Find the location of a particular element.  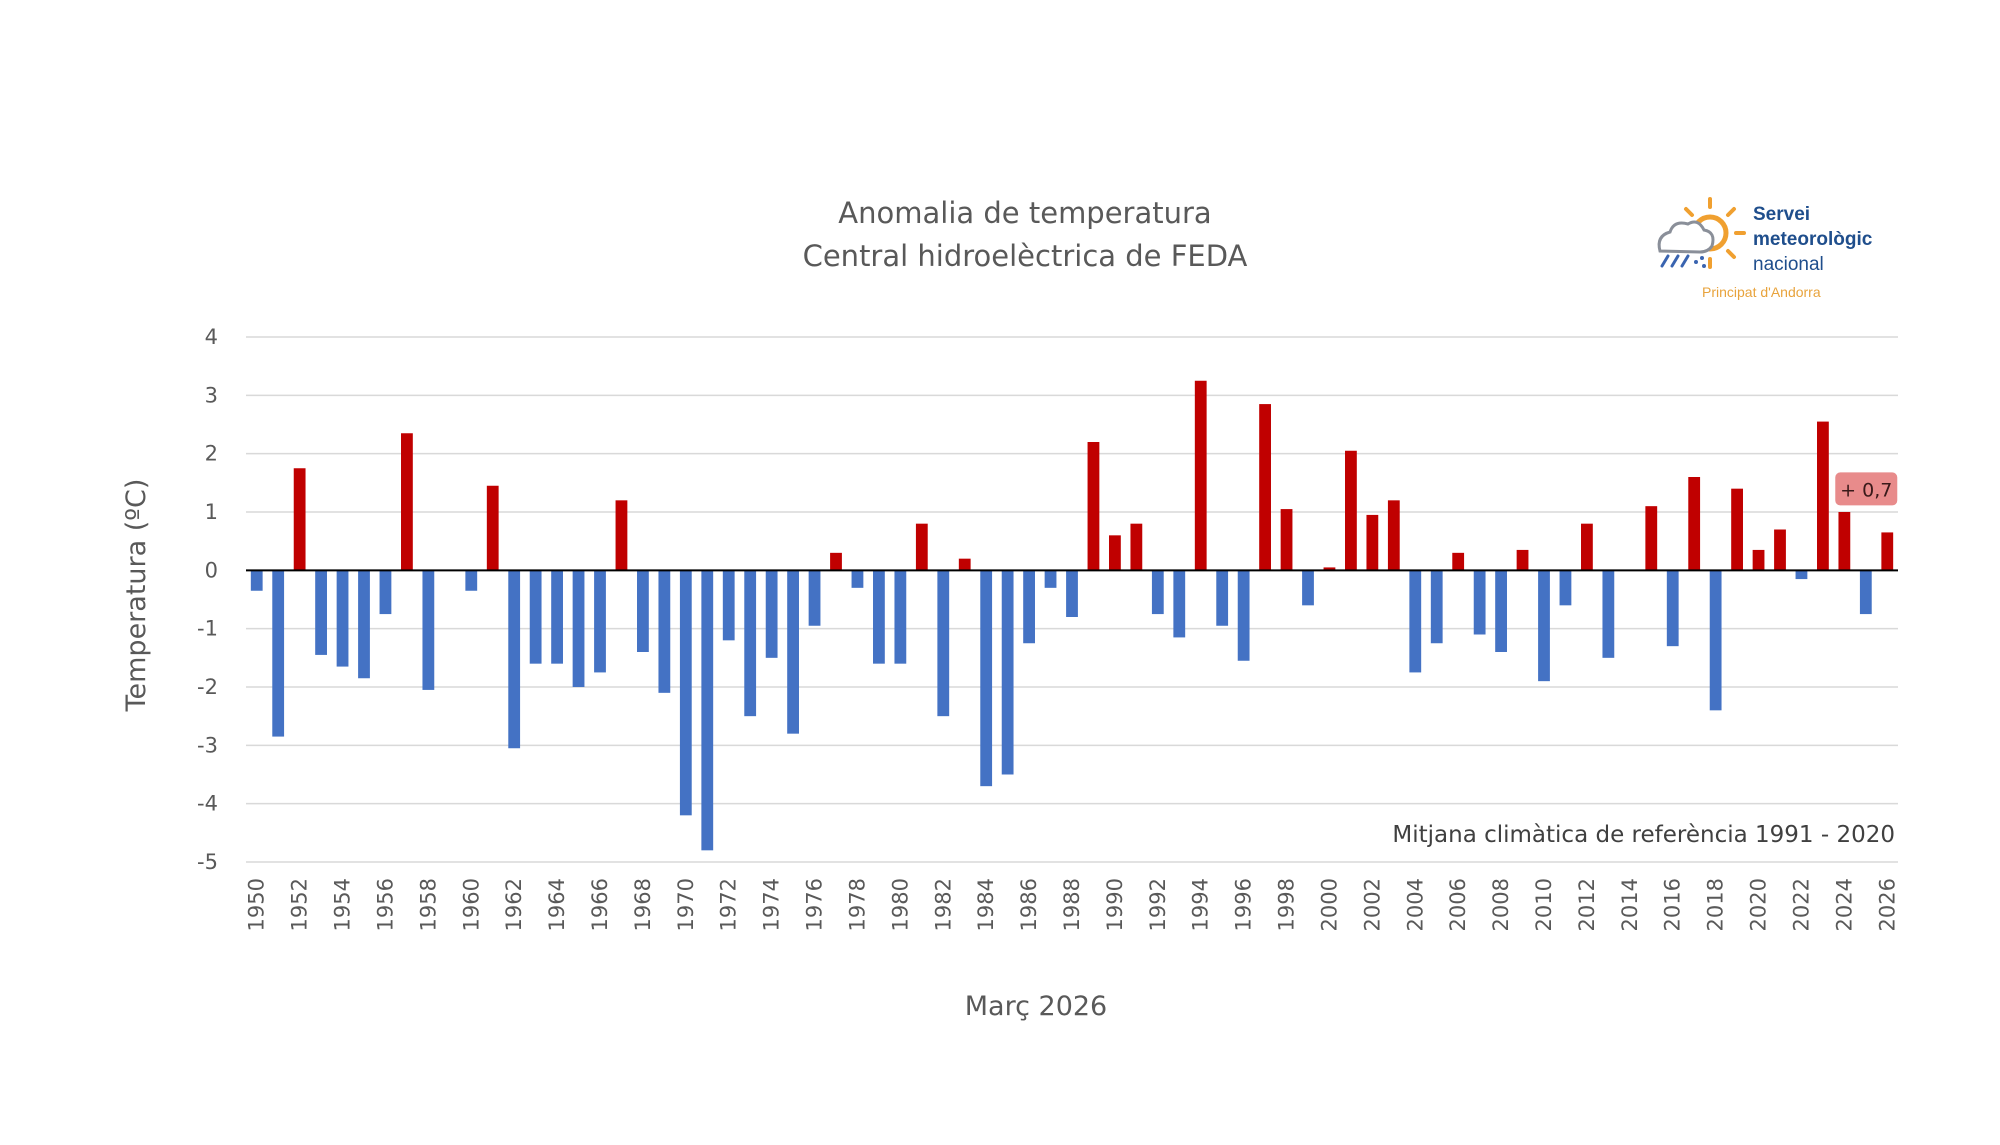

bar-2013 is located at coordinates (1608, 614).